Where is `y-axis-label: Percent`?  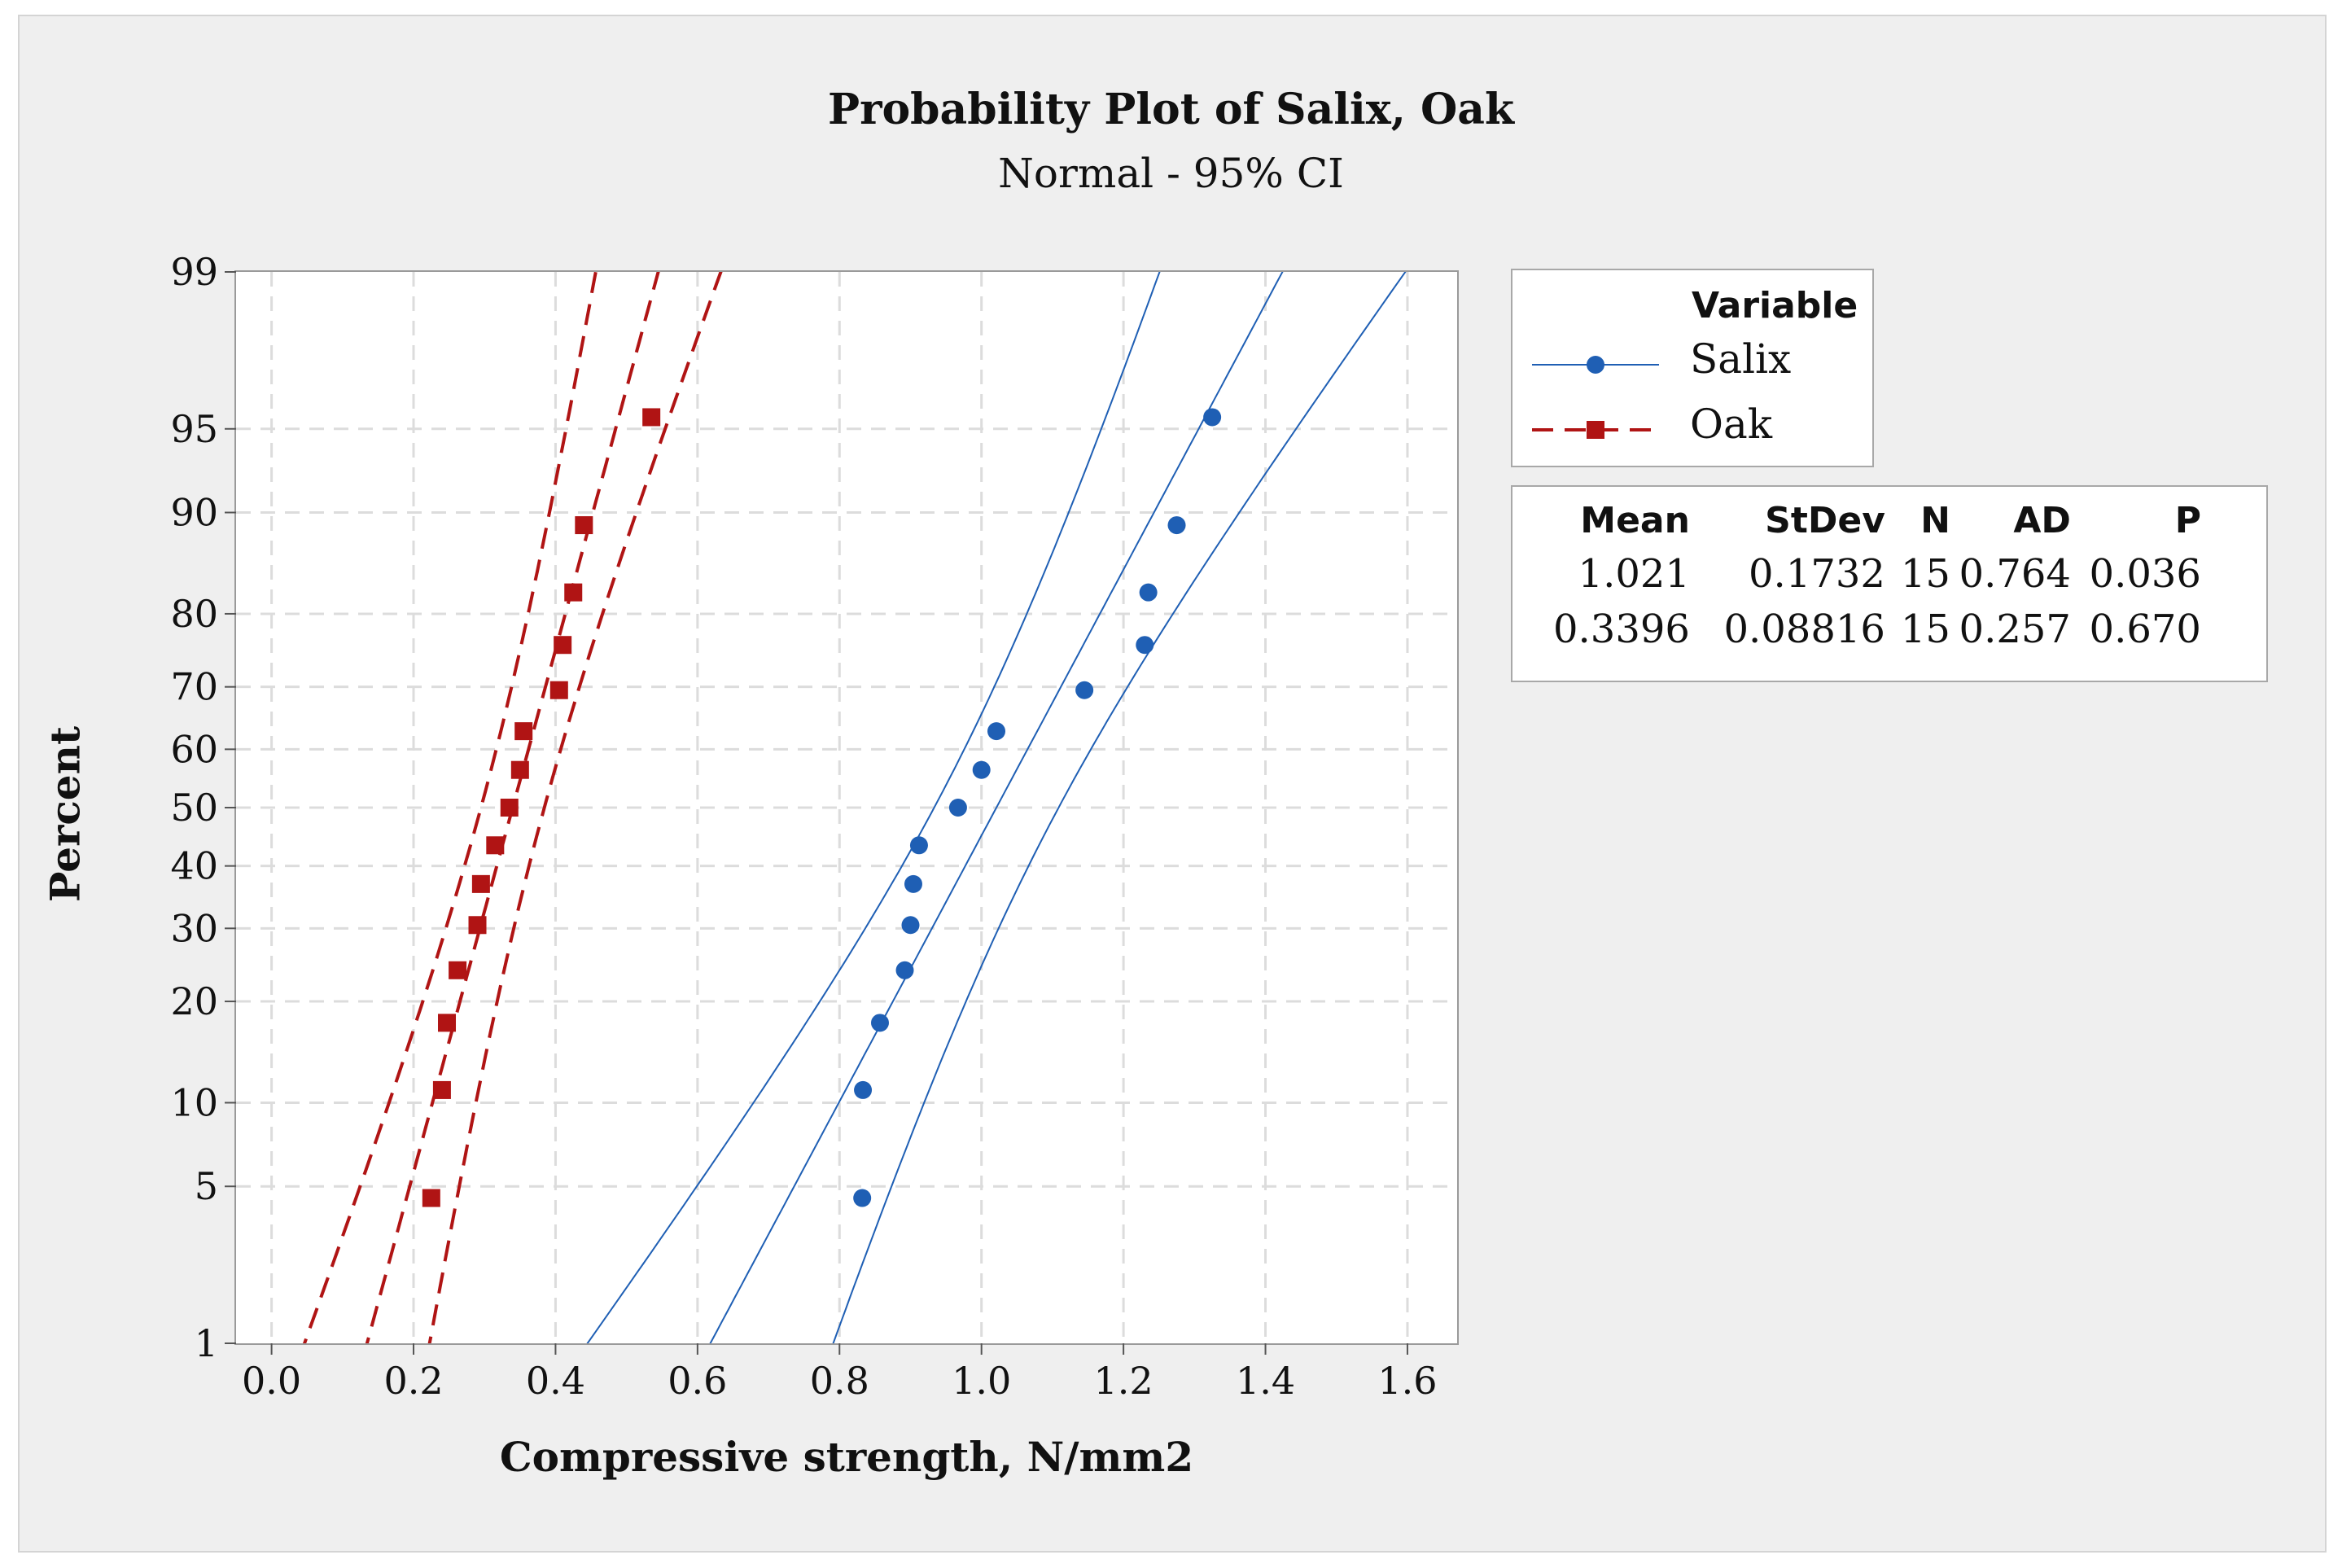 y-axis-label: Percent is located at coordinates (65, 814).